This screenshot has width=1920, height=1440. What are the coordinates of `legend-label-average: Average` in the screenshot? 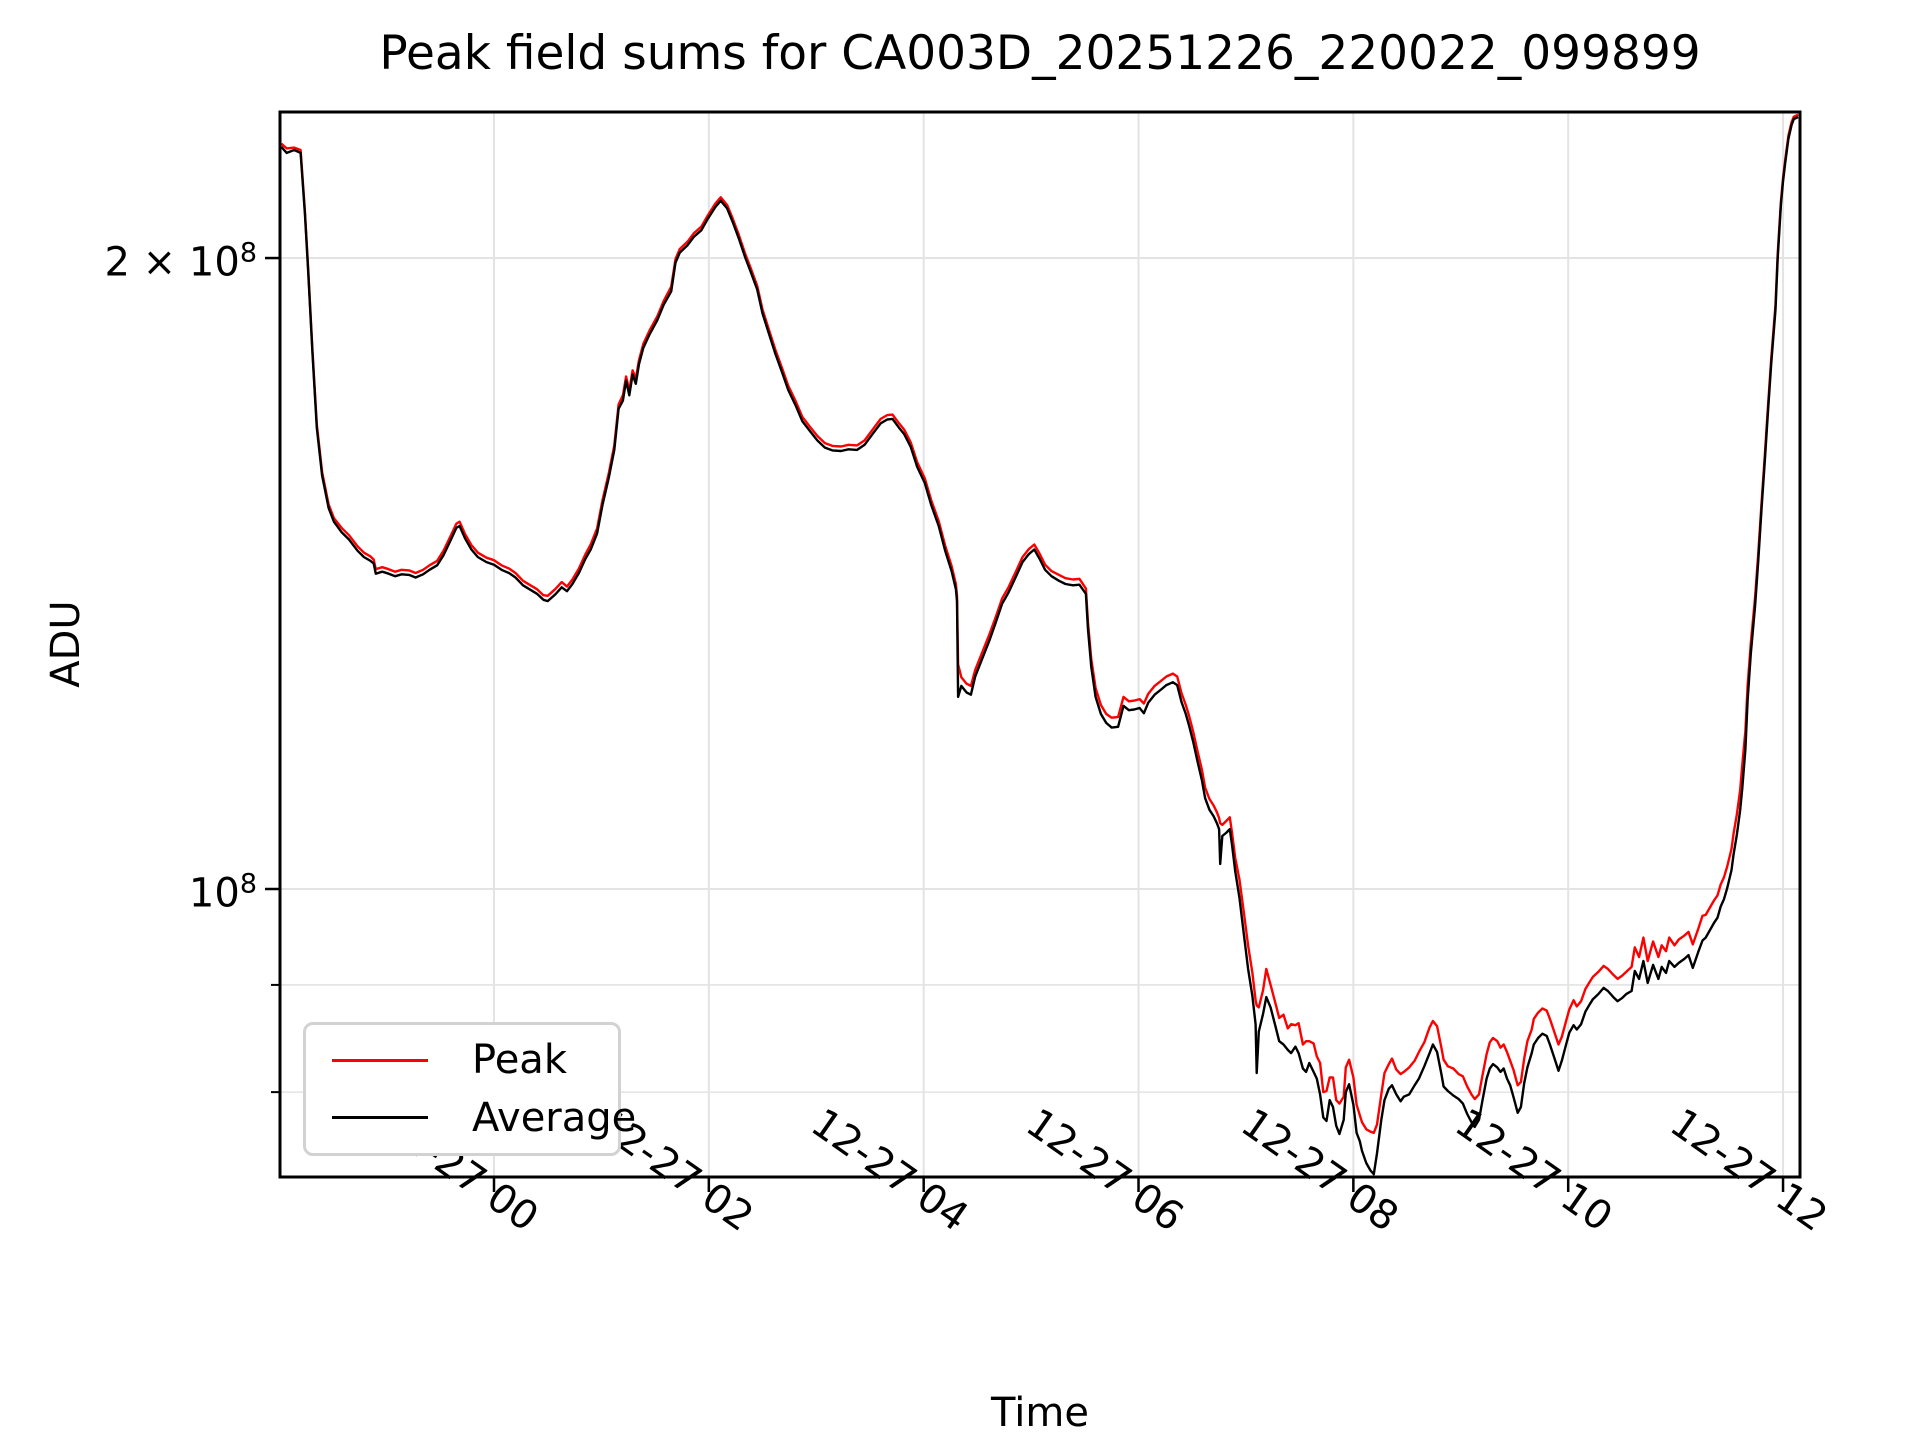 It's located at (554, 1117).